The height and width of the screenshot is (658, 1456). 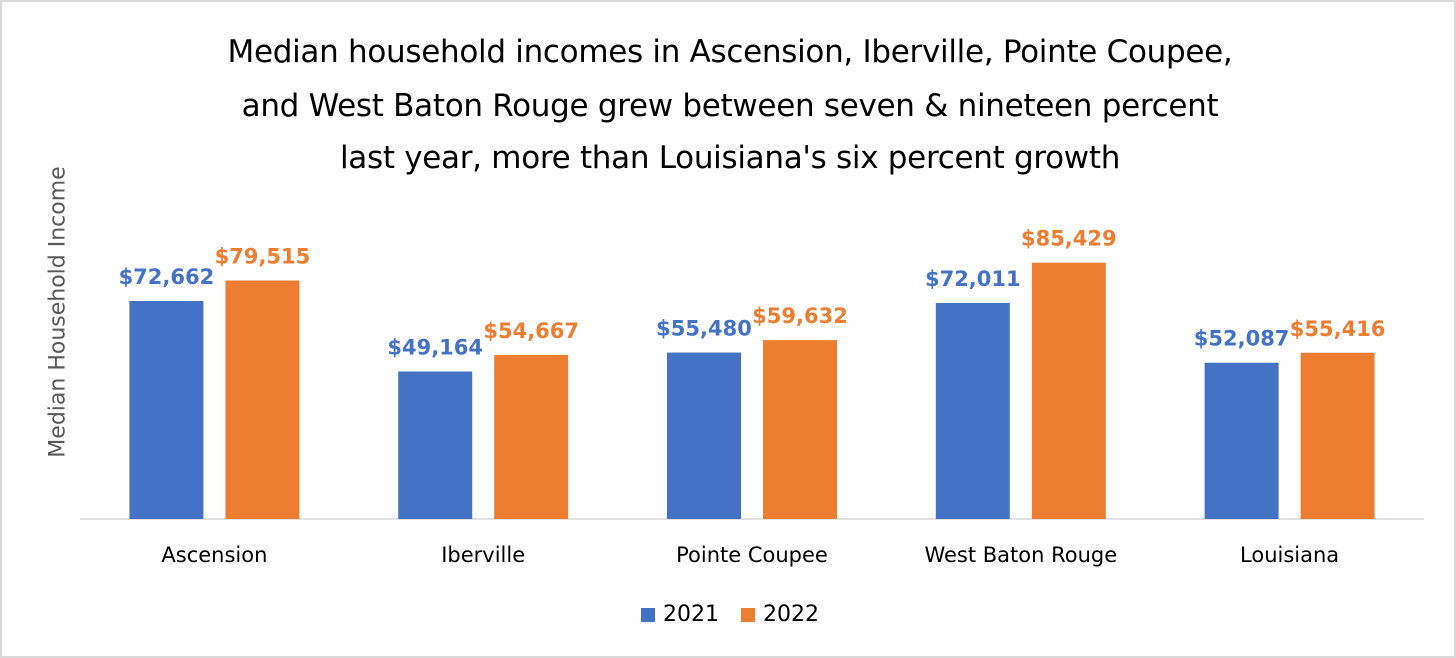 I want to click on legend-label-2022: 2022, so click(x=791, y=614).